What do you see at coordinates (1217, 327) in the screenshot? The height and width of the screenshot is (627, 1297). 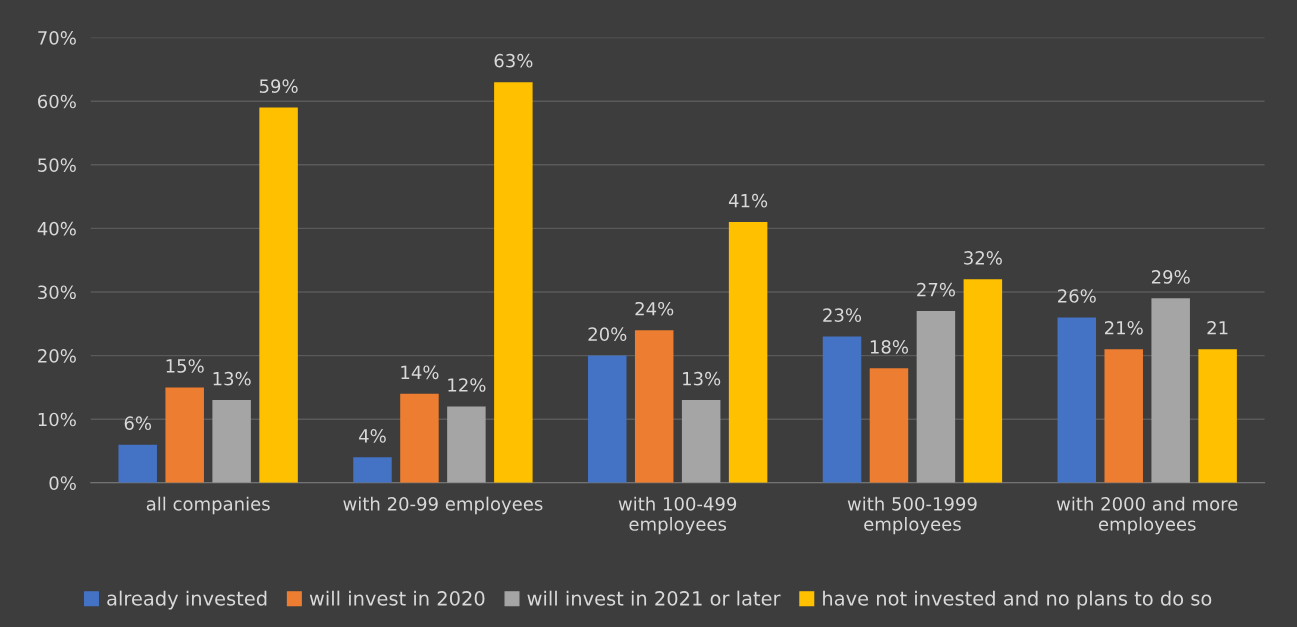 I see `data-label: 21` at bounding box center [1217, 327].